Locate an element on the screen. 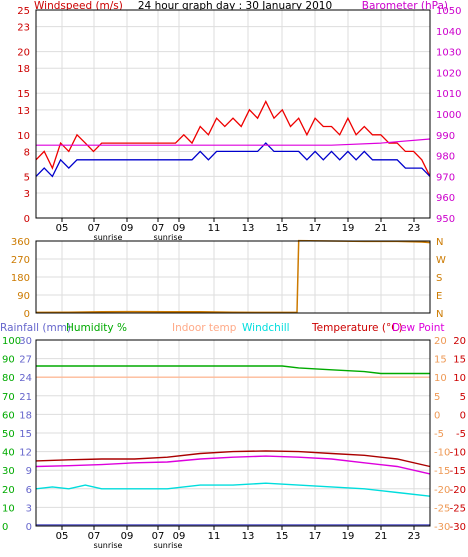  panel3-humidity-label-7: 70 is located at coordinates (8, 397).